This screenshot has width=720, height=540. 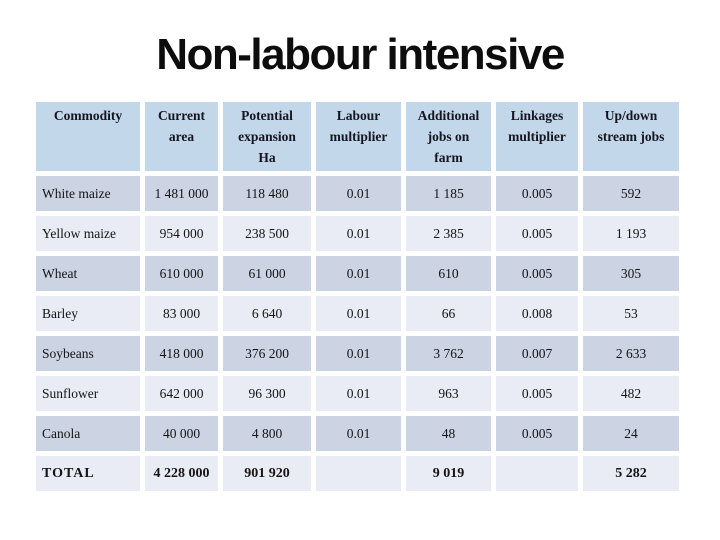 I want to click on cell-value: 642 000, so click(x=181, y=393).